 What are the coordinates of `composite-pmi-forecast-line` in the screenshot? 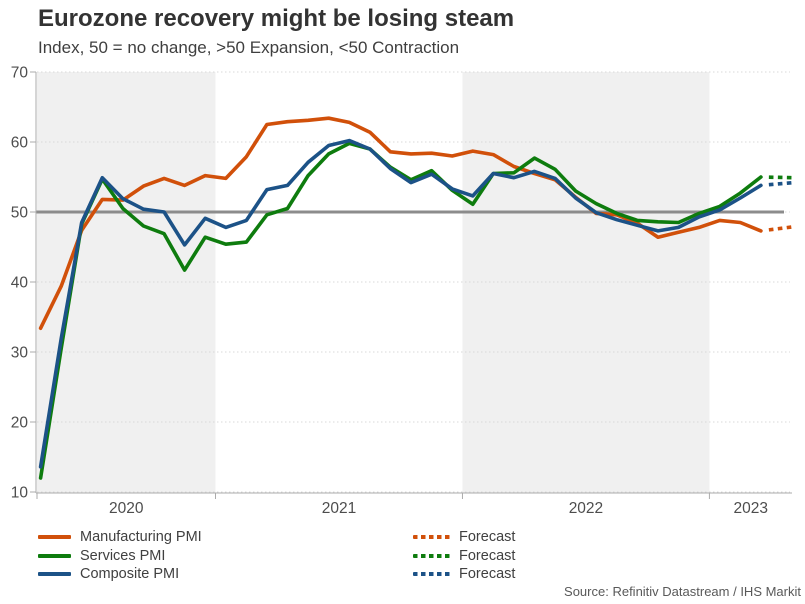 It's located at (781, 183).